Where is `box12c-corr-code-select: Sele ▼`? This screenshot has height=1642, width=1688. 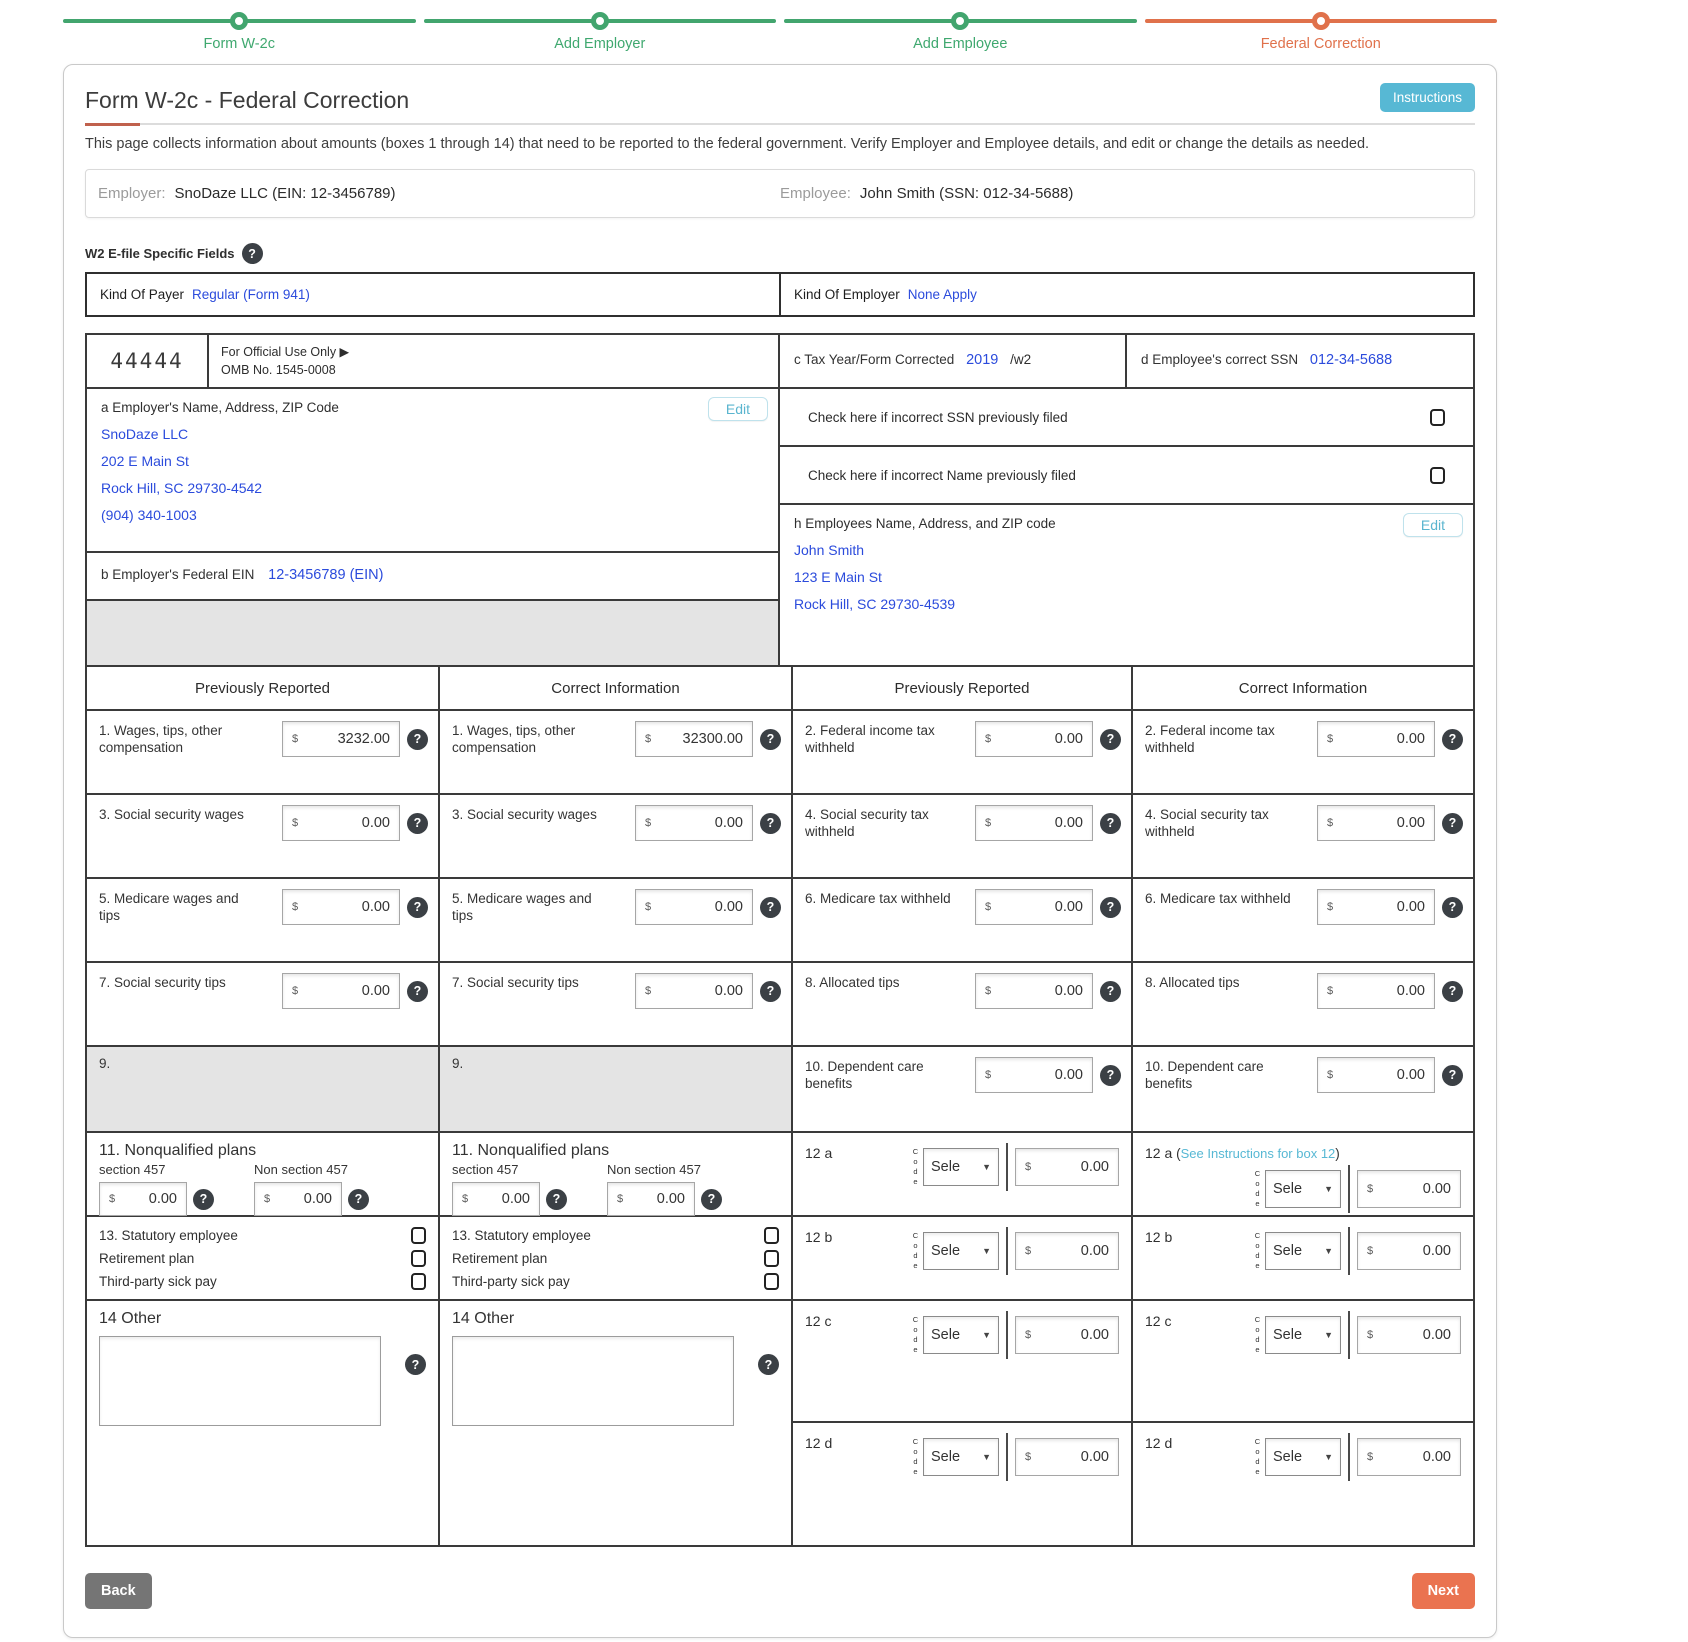 box12c-corr-code-select: Sele ▼ is located at coordinates (1303, 1335).